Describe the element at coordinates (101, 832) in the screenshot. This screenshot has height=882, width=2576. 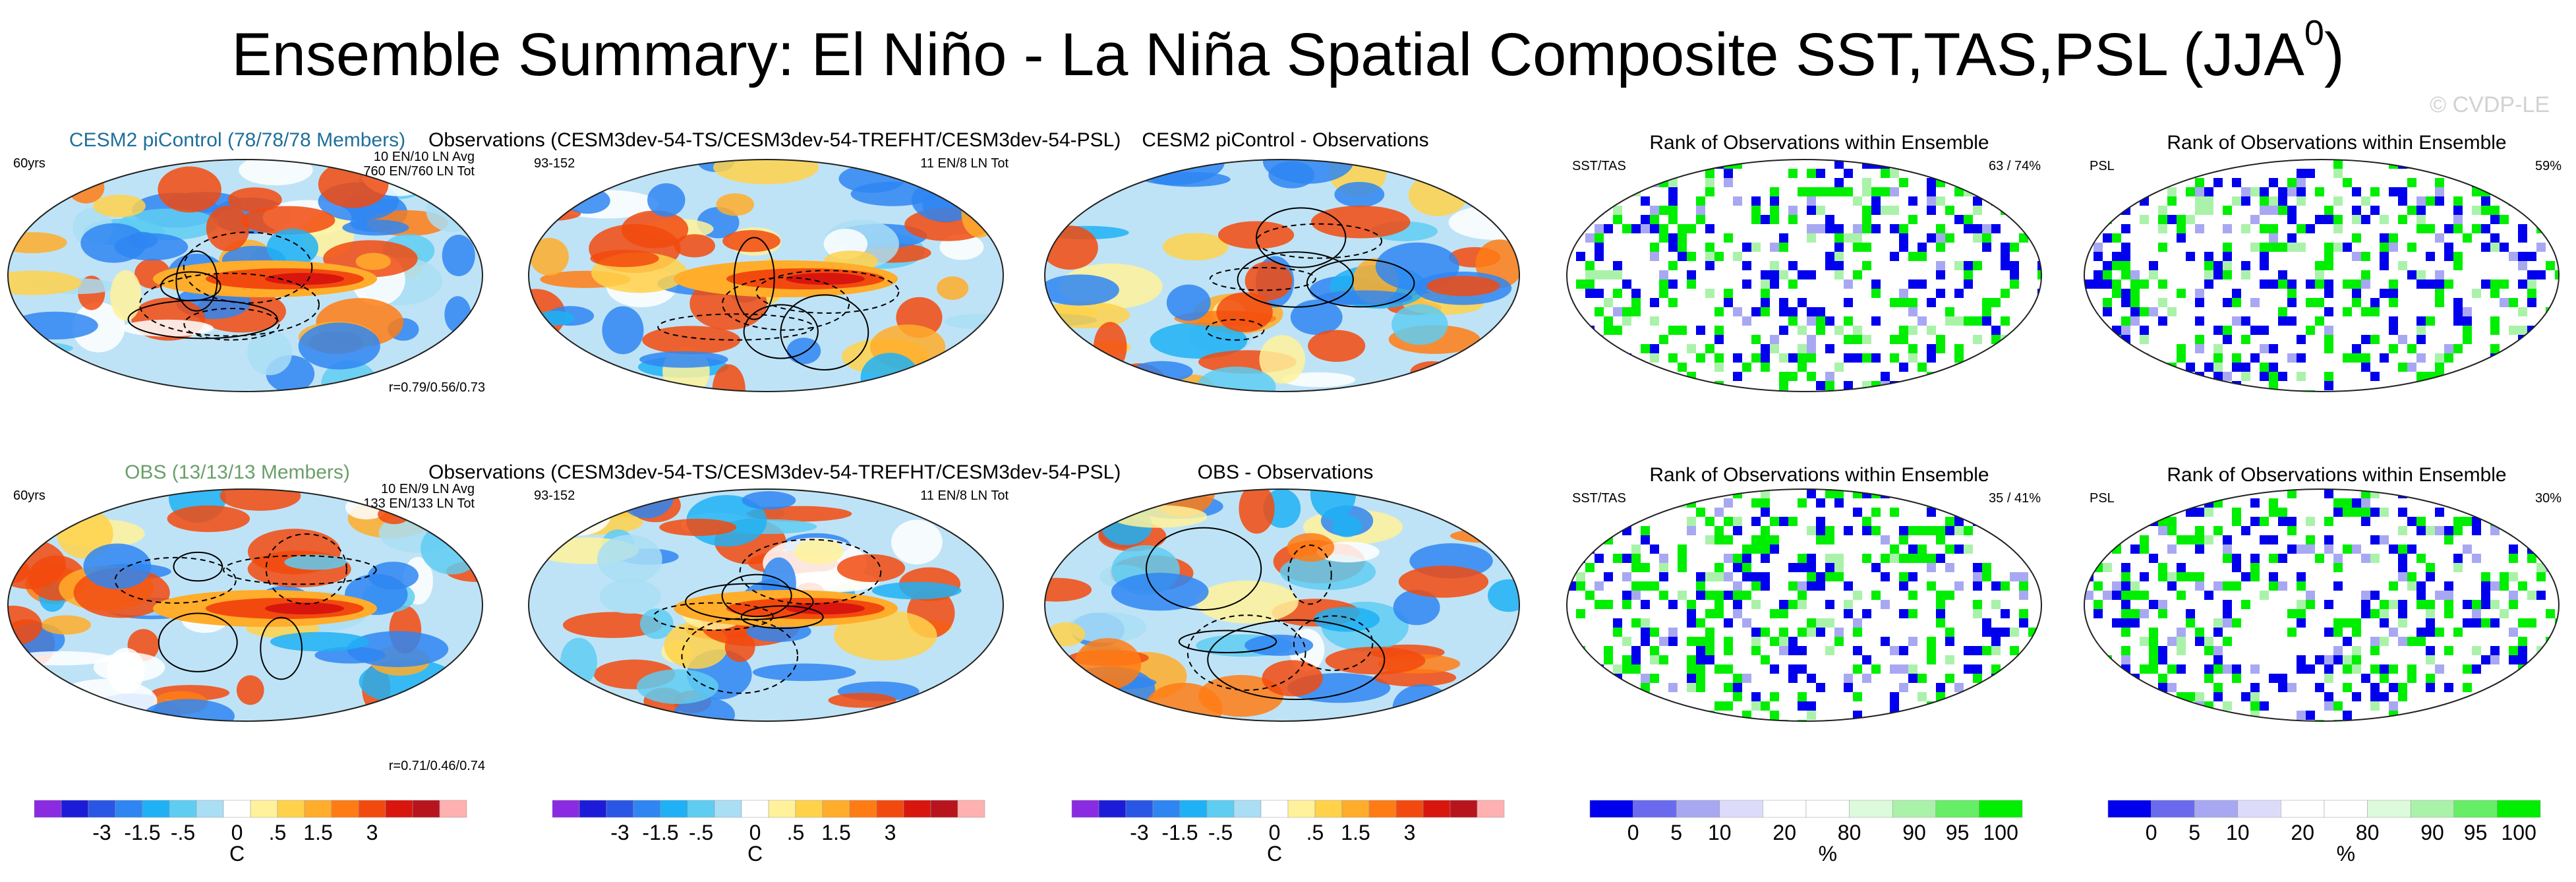
I see `colorbar-tick-label: -3` at that location.